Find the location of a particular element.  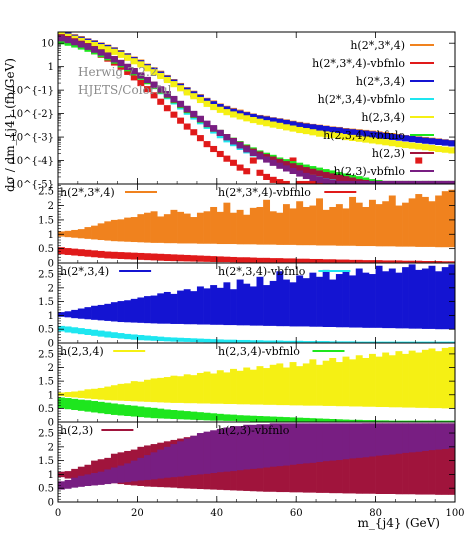

ratio-legend-label: h(2*,3,4)-vbfnlo is located at coordinates (262, 271).